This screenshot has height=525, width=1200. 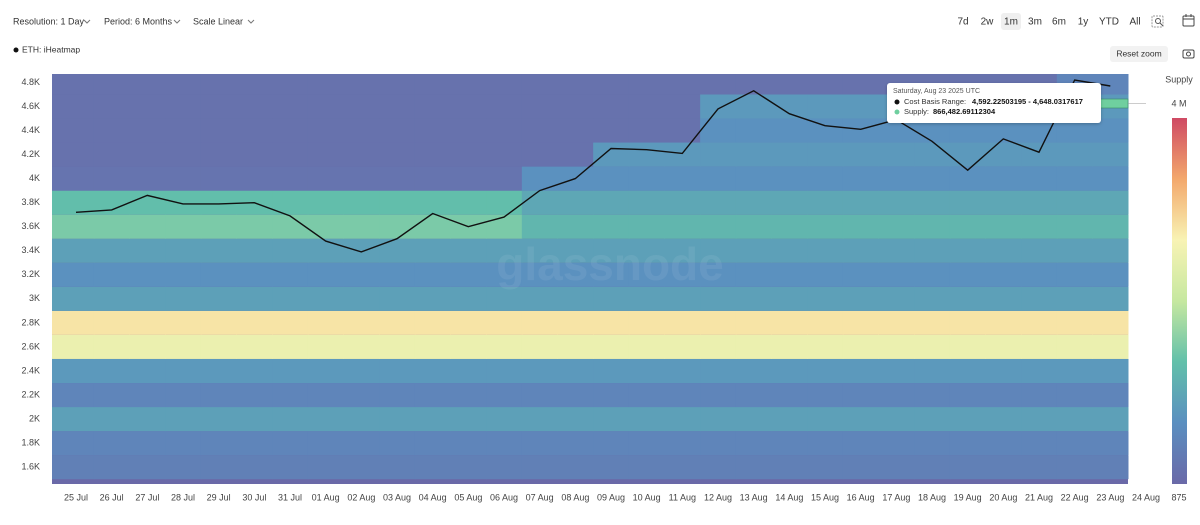 I want to click on camera-icon, so click(x=1188, y=54).